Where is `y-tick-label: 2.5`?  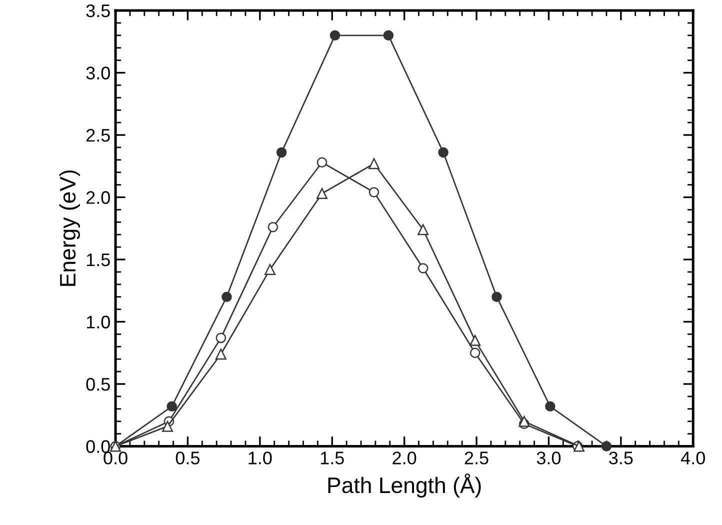 y-tick-label: 2.5 is located at coordinates (98, 135).